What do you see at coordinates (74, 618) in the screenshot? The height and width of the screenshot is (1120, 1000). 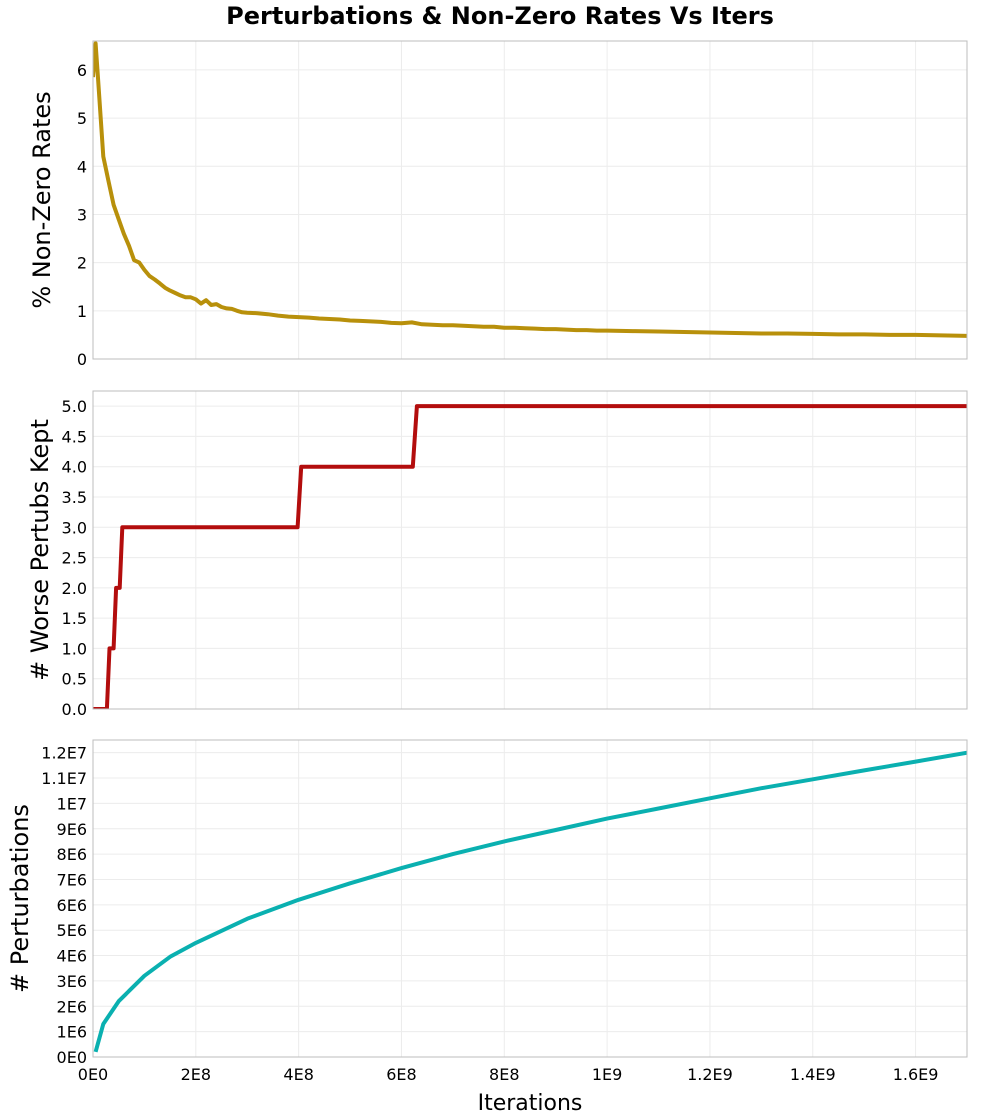 I see `y-tick-label: 1.5` at bounding box center [74, 618].